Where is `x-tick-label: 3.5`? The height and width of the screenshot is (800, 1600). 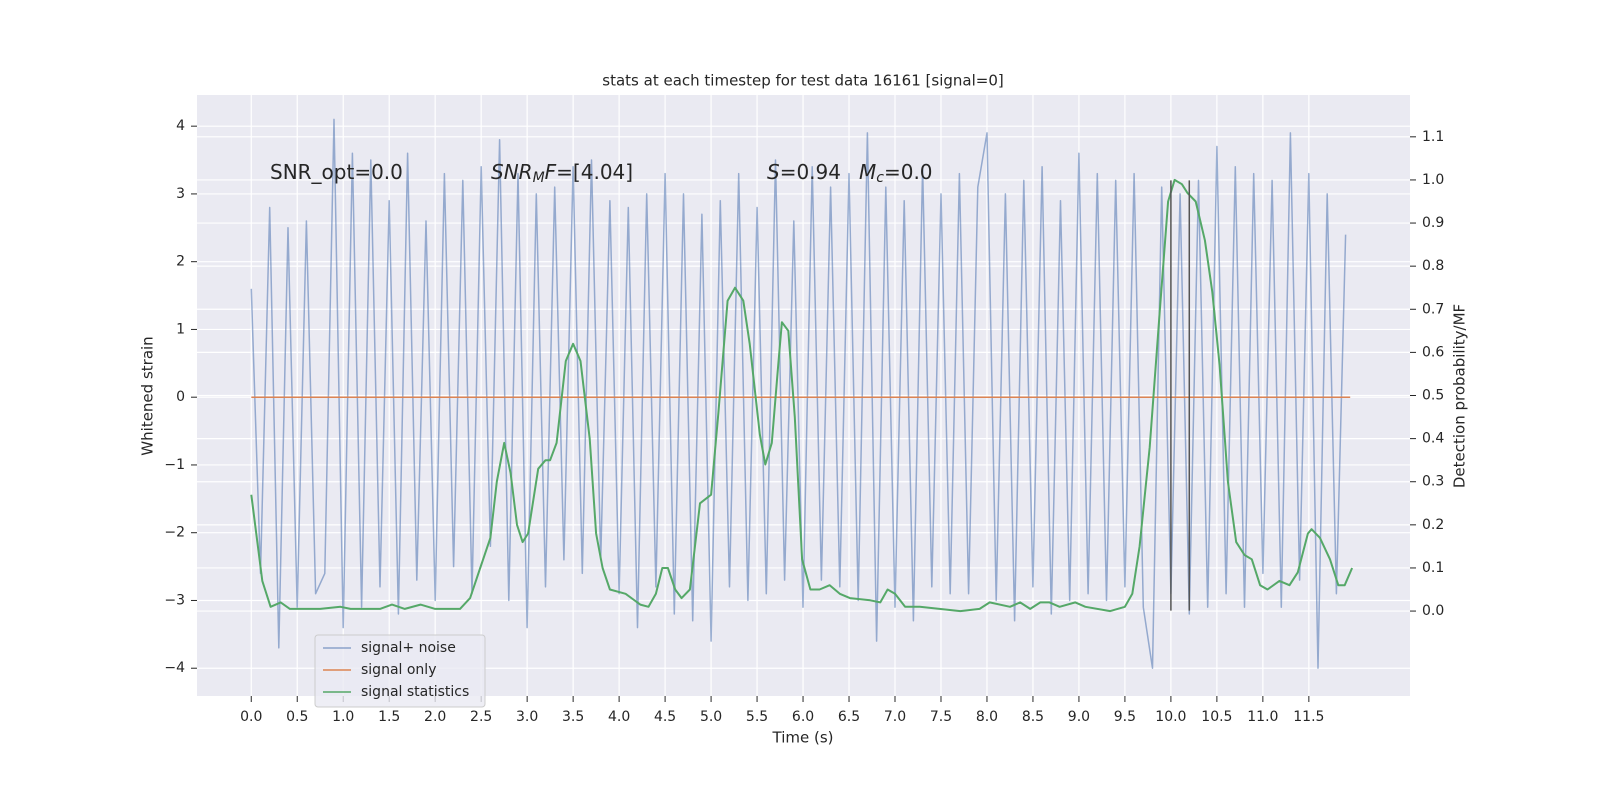 x-tick-label: 3.5 is located at coordinates (573, 717).